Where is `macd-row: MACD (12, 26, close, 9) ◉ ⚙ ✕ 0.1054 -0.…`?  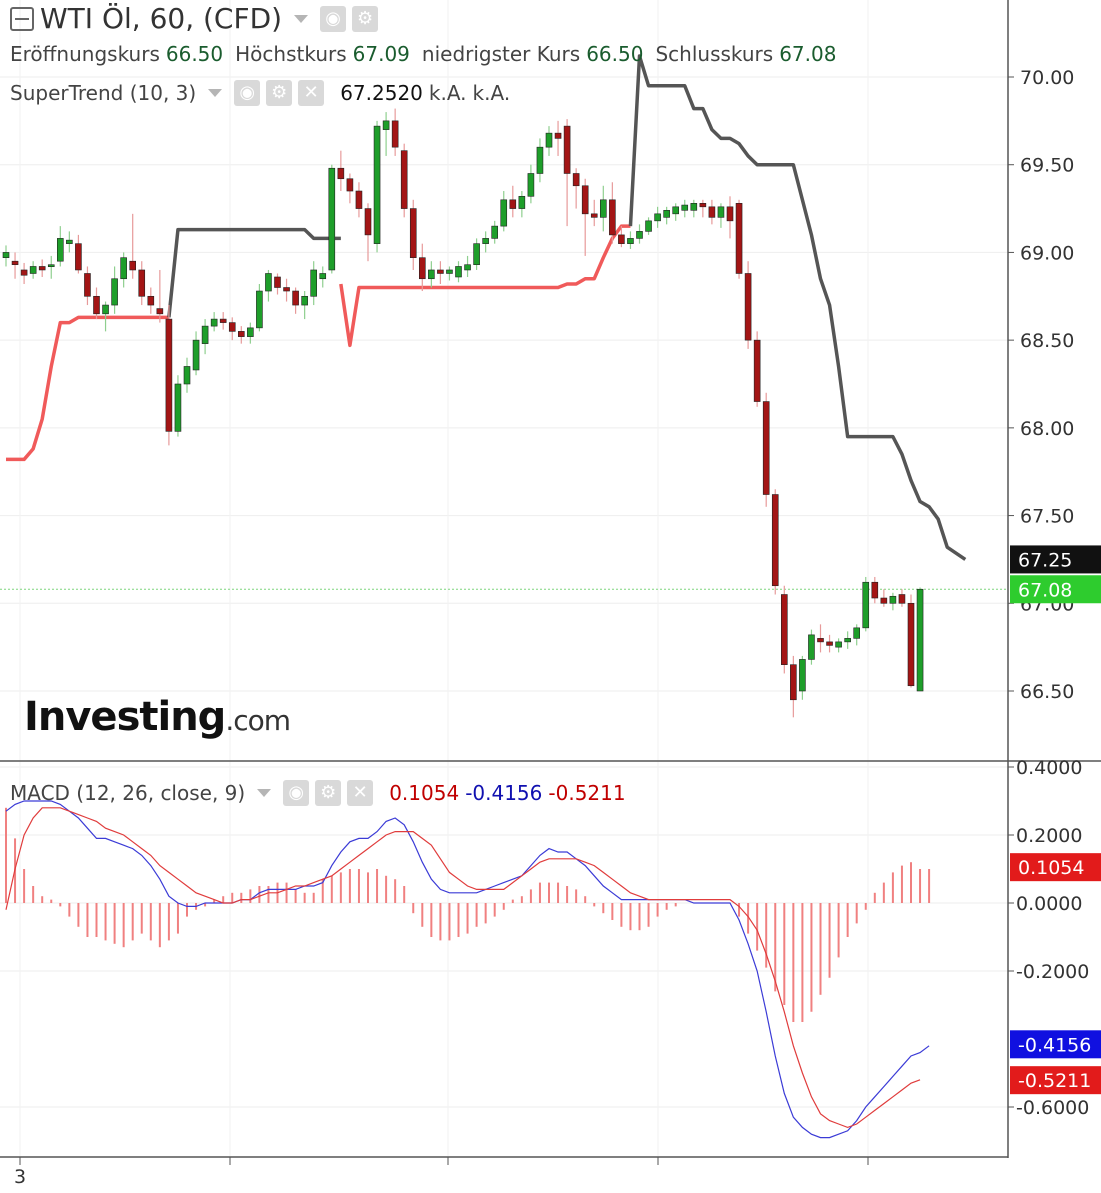 macd-row: MACD (12, 26, close, 9) ◉ ⚙ ✕ 0.1054 -0.… is located at coordinates (318, 793).